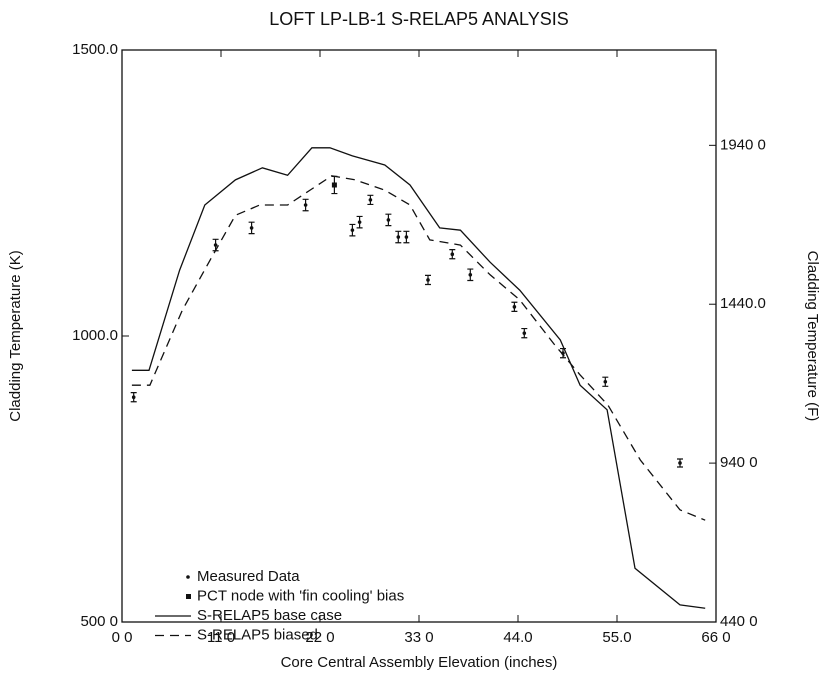 Image resolution: width=831 pixels, height=678 pixels. I want to click on chart-title: LOFT LP-LB-1 S-RELAP5 ANALYSIS, so click(418, 19).